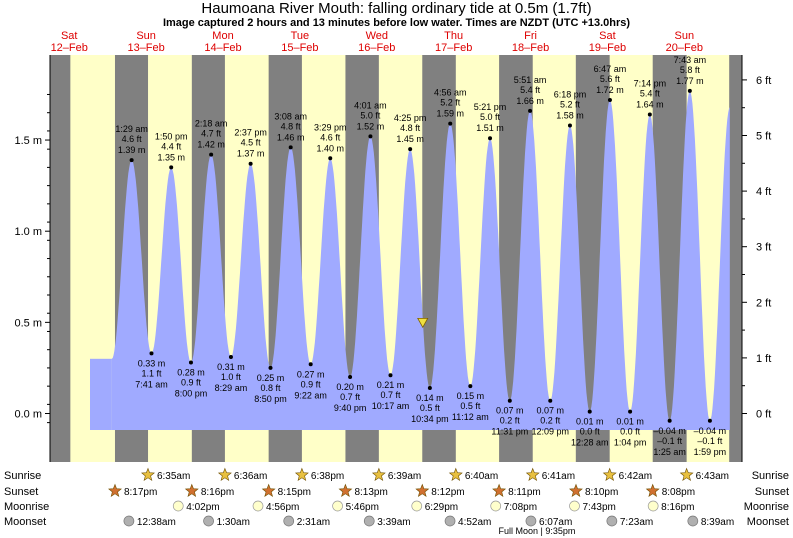  What do you see at coordinates (735, 258) in the screenshot?
I see `night-band` at bounding box center [735, 258].